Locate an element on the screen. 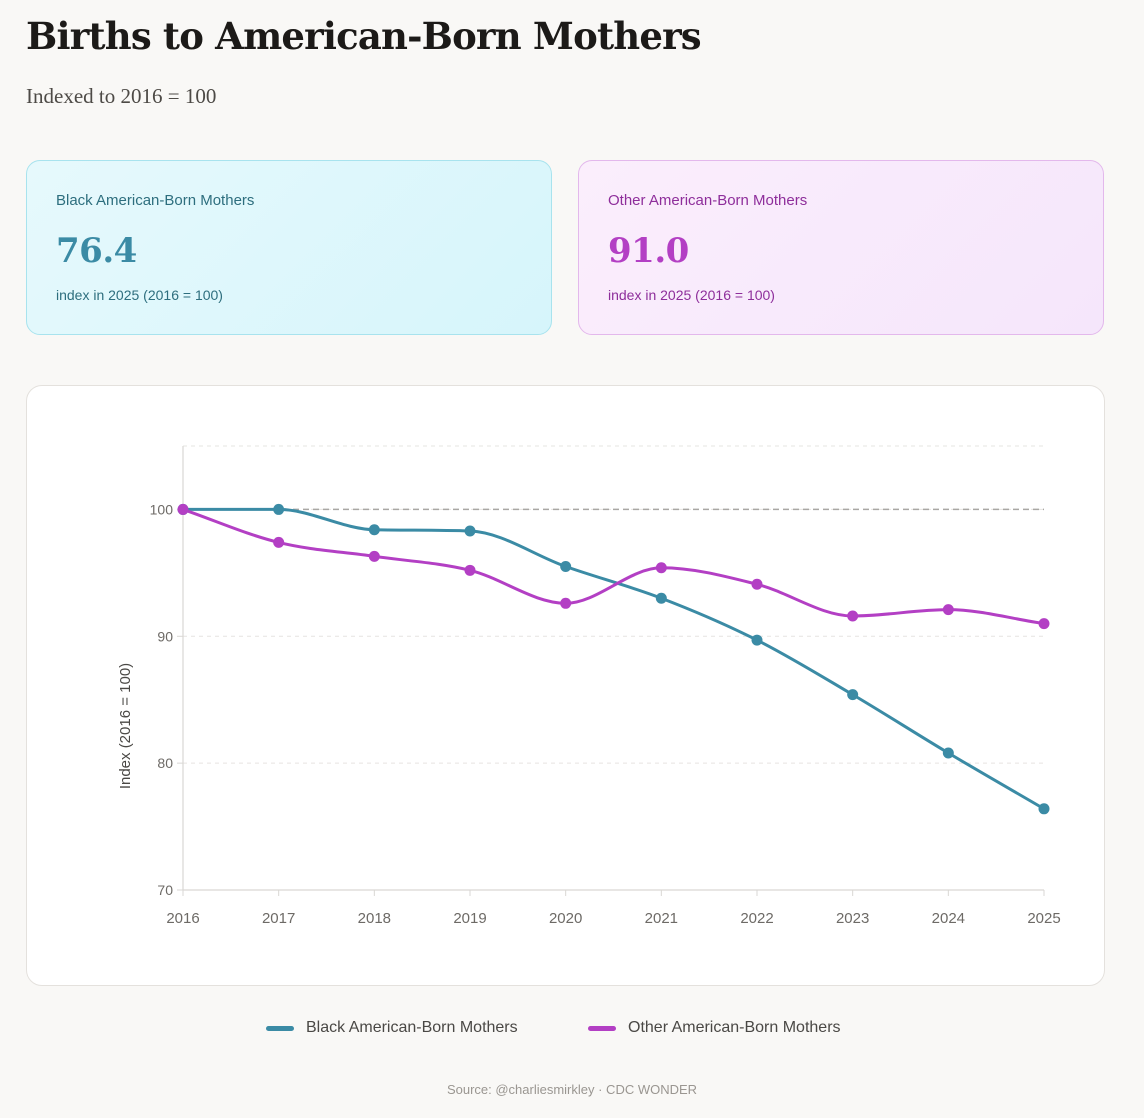 This screenshot has height=1118, width=1144. page-title: Births to American-Born Mothers is located at coordinates (364, 36).